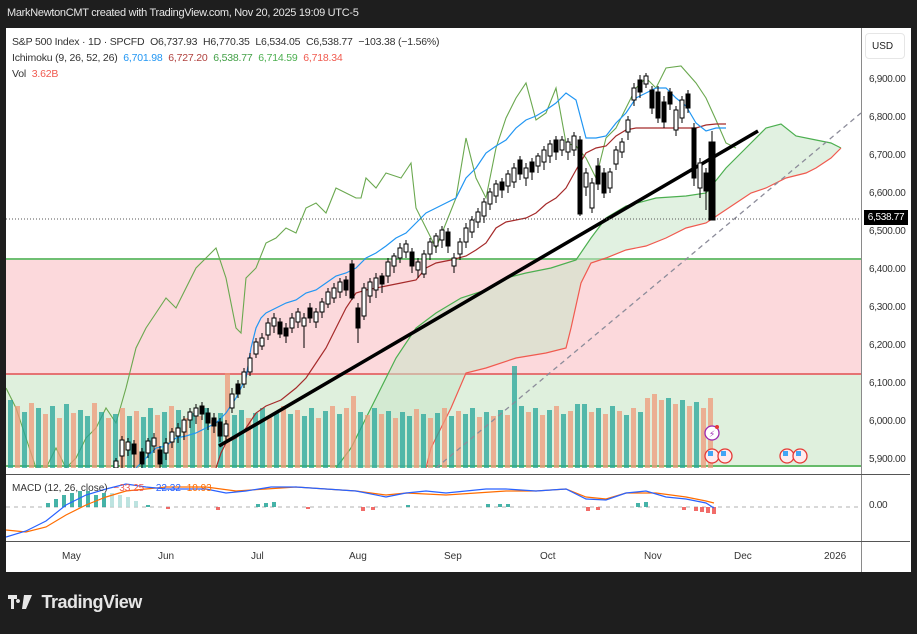 This screenshot has width=917, height=634. I want to click on last-price-label: 6,538.77, so click(886, 217).